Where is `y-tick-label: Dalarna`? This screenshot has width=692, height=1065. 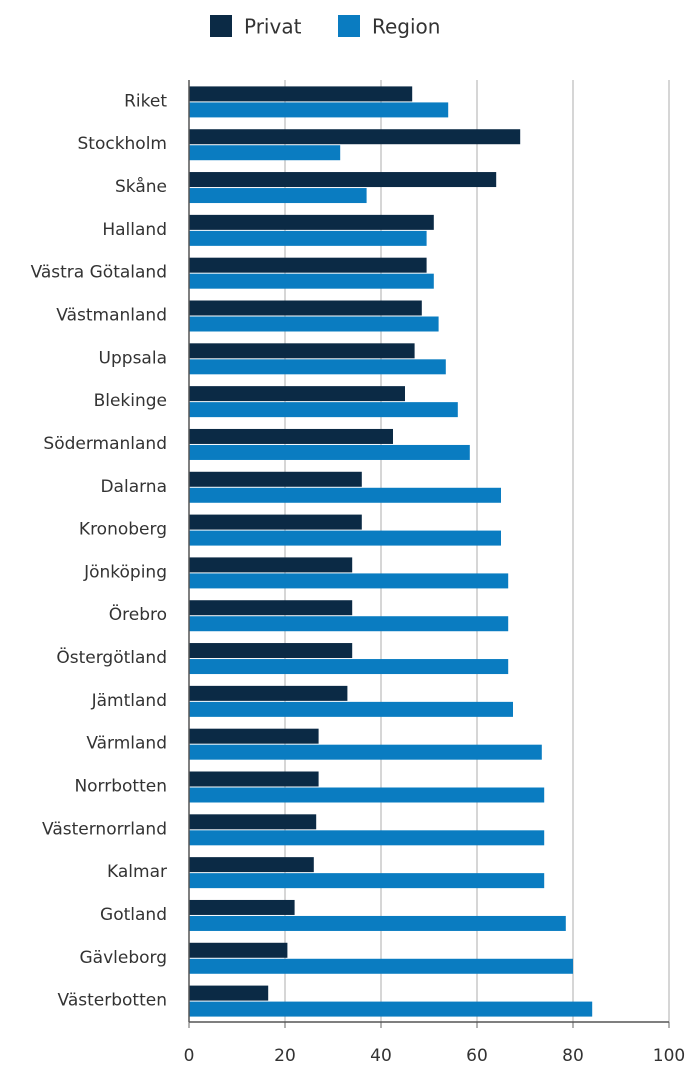
y-tick-label: Dalarna is located at coordinates (133, 487).